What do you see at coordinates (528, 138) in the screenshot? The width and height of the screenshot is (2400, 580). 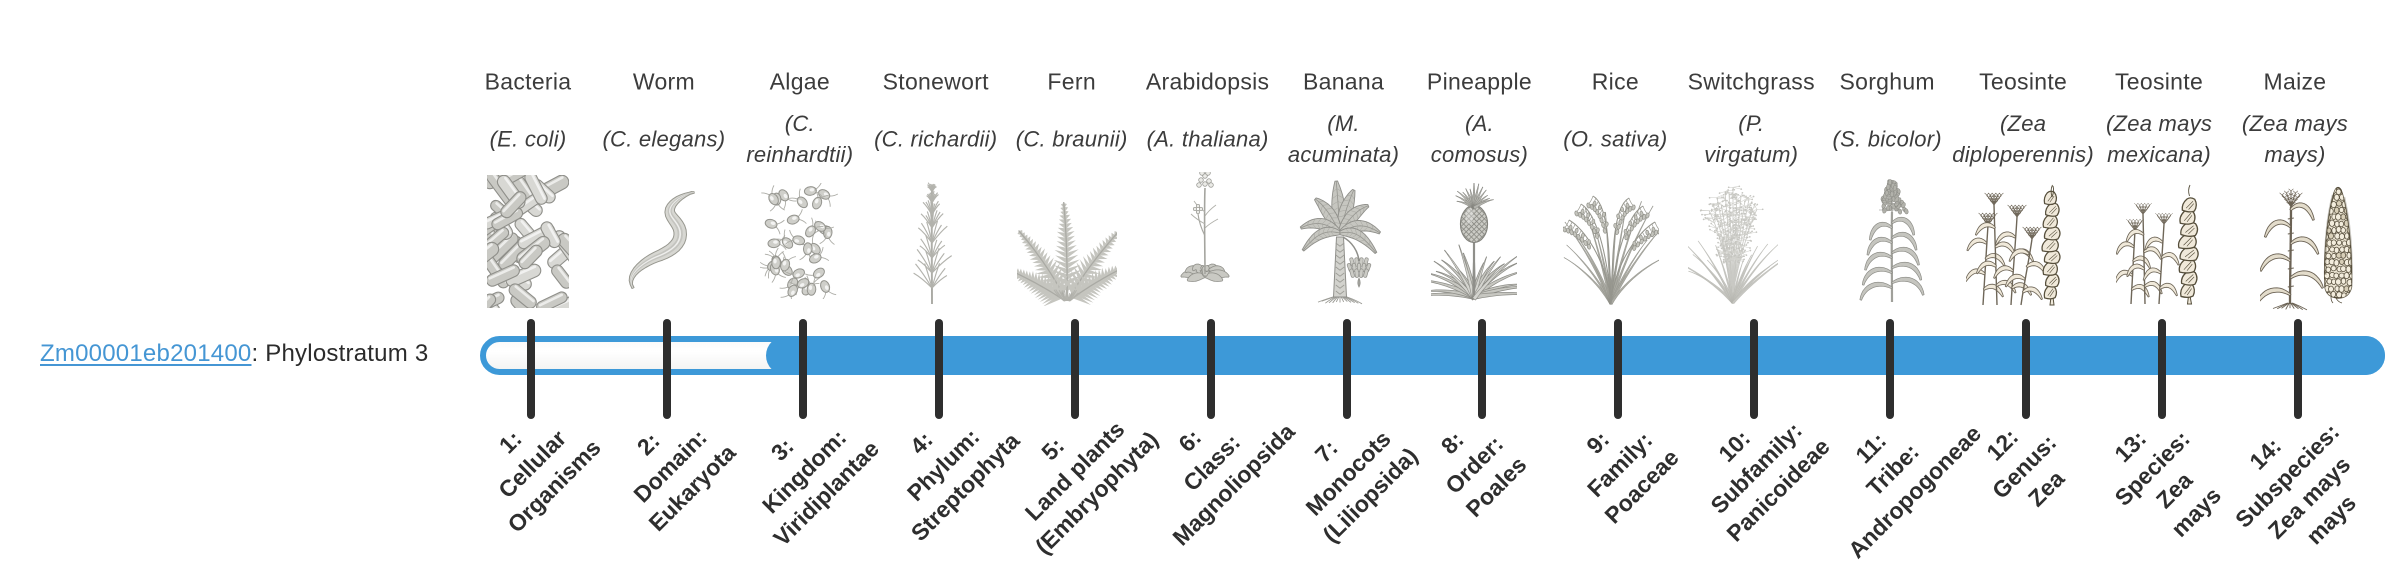 I see `organism-species-name: (E. coli)` at bounding box center [528, 138].